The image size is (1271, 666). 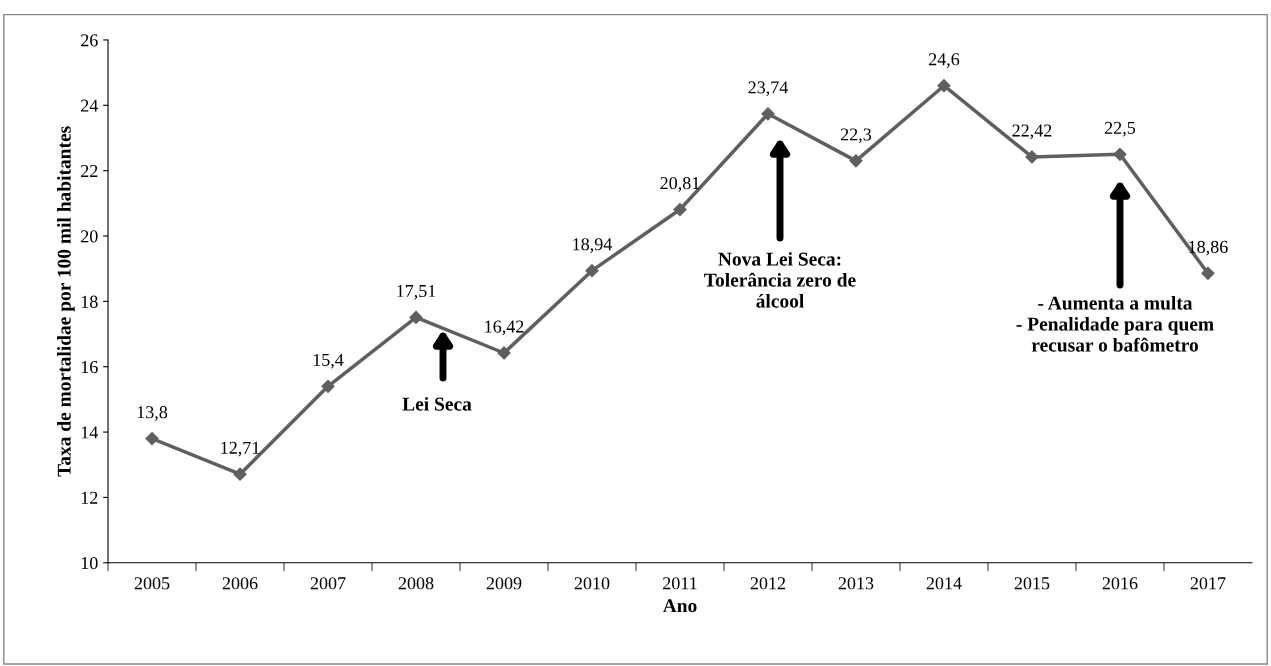 I want to click on x-tick-label: 2007, so click(x=328, y=583).